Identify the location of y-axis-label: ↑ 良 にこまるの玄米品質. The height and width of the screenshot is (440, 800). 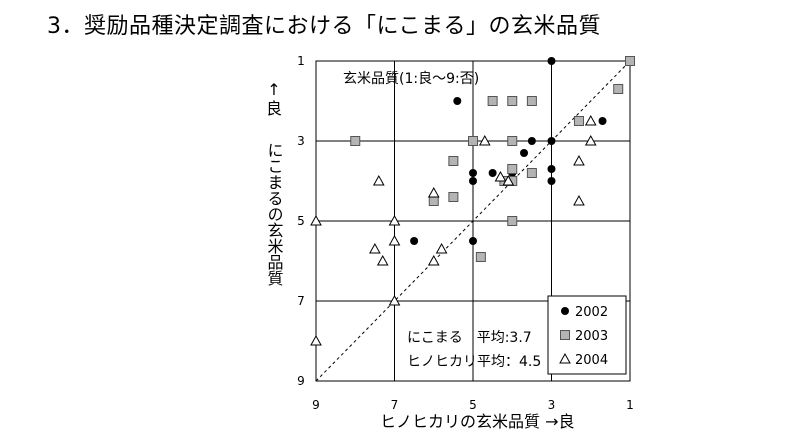
(274, 183).